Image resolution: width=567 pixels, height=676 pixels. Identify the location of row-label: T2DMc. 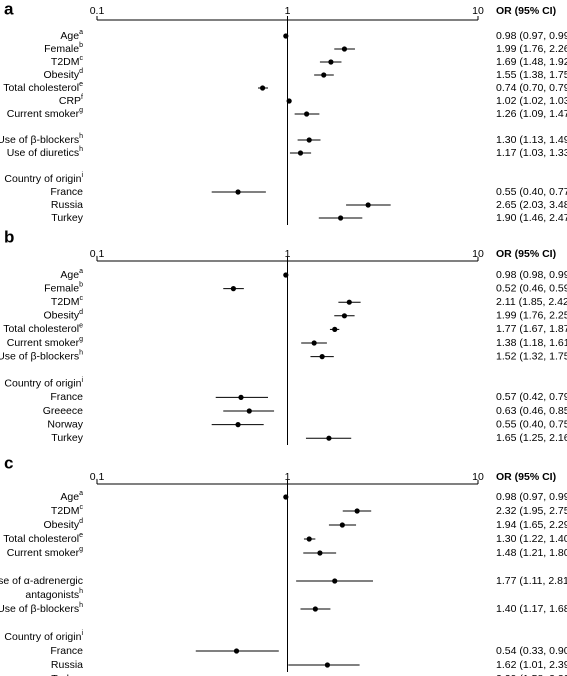
(67, 61).